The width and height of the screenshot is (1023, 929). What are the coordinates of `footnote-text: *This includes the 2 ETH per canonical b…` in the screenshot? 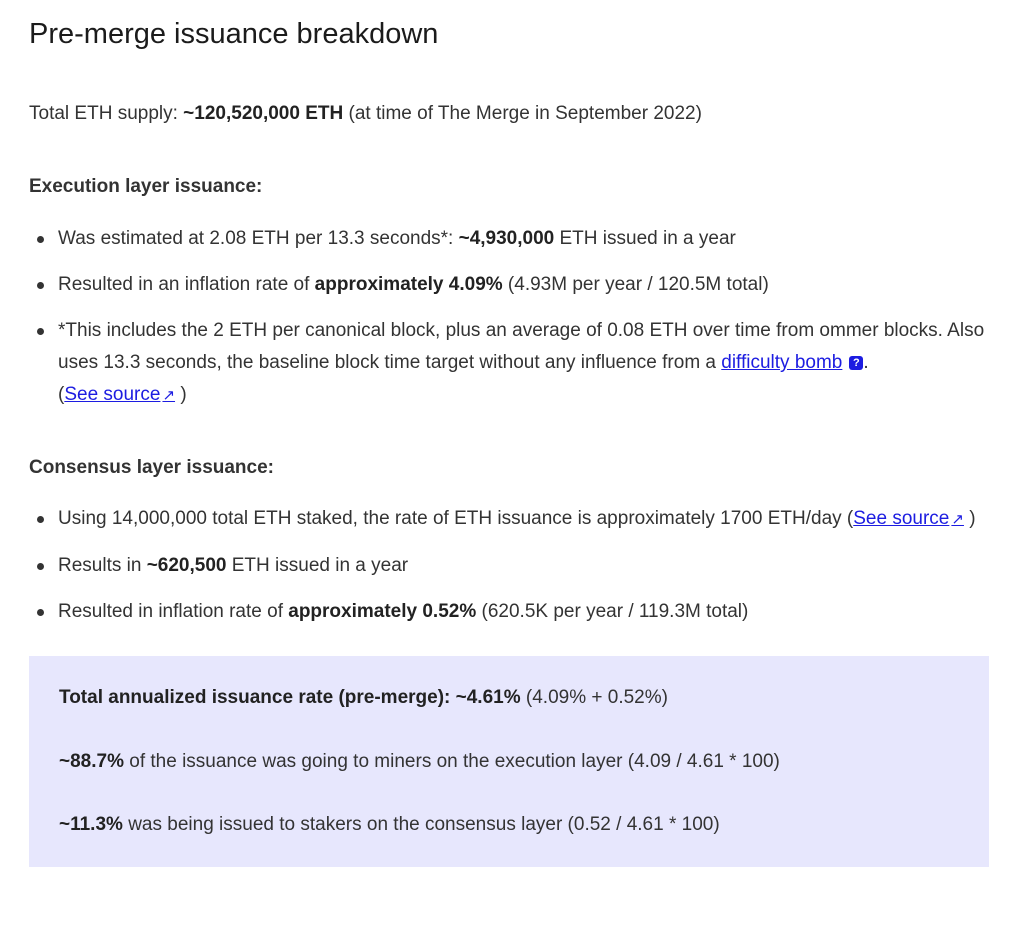 It's located at (521, 347).